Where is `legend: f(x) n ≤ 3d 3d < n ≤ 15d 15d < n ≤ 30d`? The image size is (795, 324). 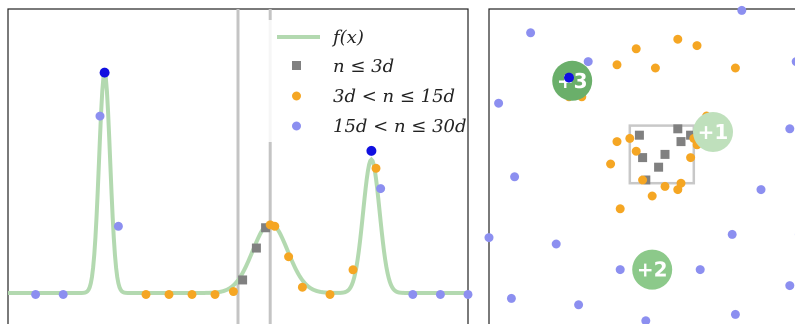 legend: f(x) n ≤ 3d 3d < n ≤ 15d 15d < n ≤ 30d is located at coordinates (367, 81).